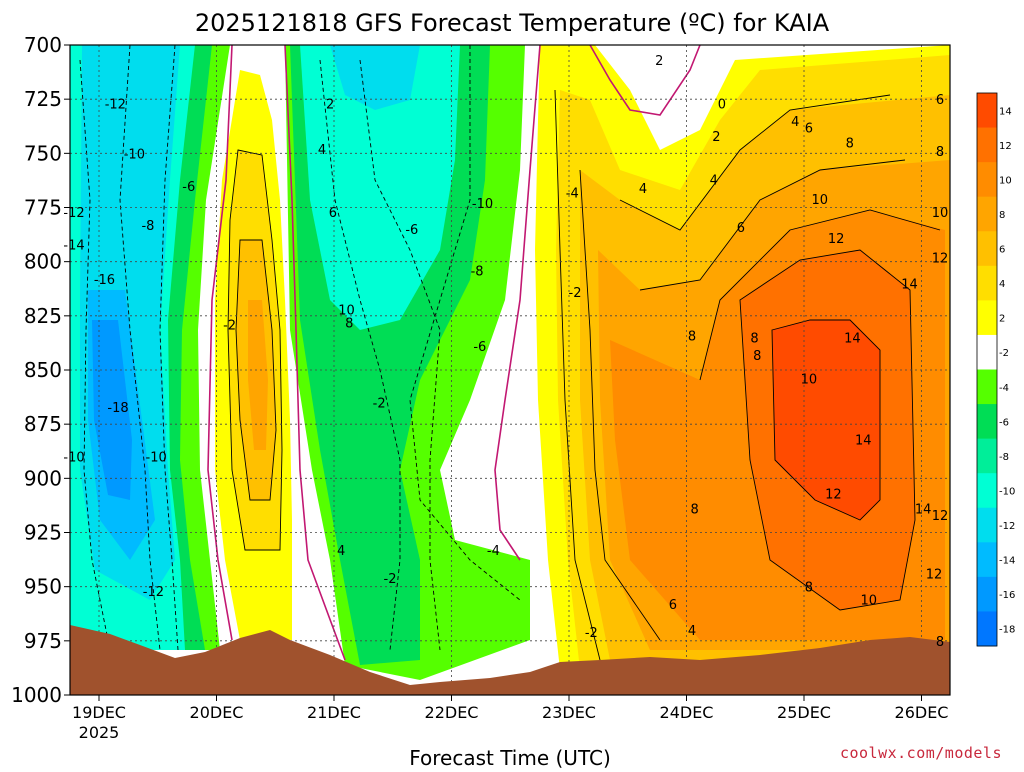 This screenshot has height=772, width=1024. What do you see at coordinates (1002, 284) in the screenshot?
I see `colorbar-label: 4` at bounding box center [1002, 284].